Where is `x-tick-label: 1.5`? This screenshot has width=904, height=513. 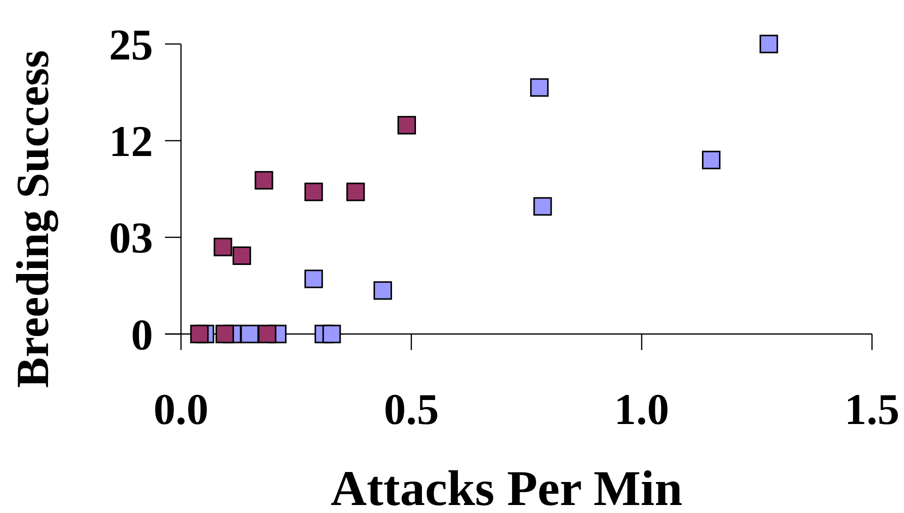 x-tick-label: 1.5 is located at coordinates (872, 409).